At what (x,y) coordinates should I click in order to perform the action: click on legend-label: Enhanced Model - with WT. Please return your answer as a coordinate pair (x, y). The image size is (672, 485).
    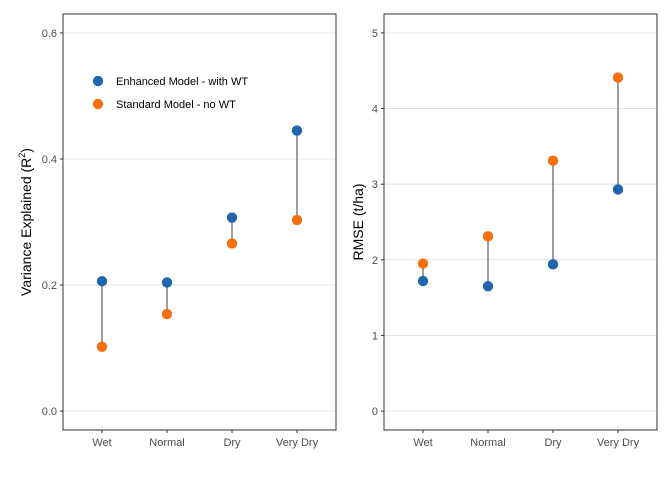
    Looking at the image, I should click on (182, 82).